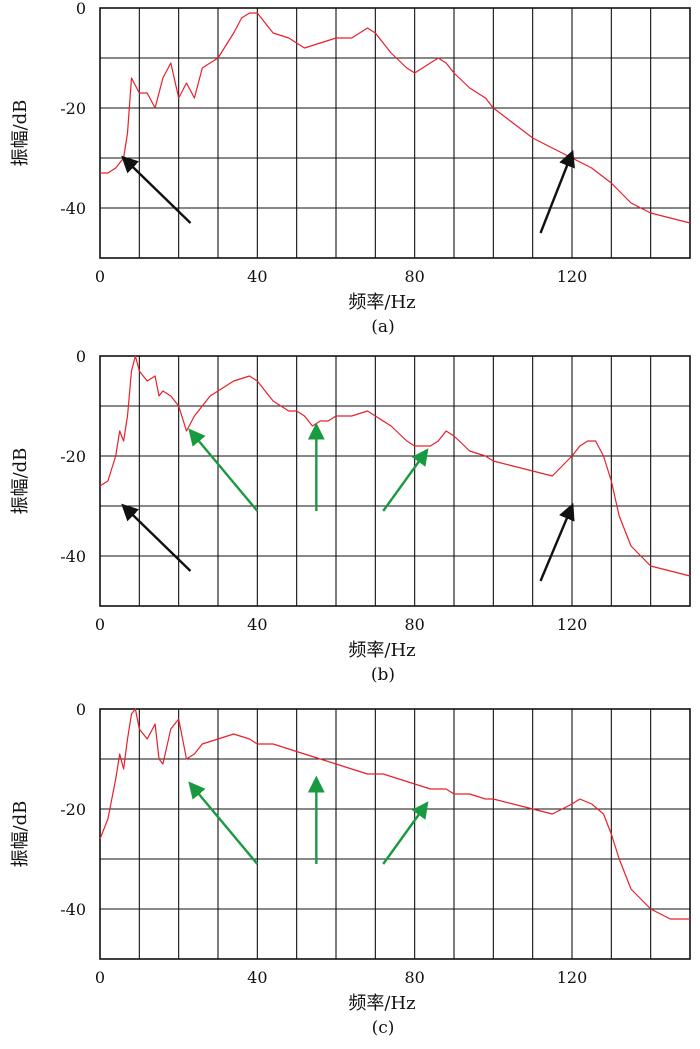  I want to click on panel-caption: (b), so click(383, 675).